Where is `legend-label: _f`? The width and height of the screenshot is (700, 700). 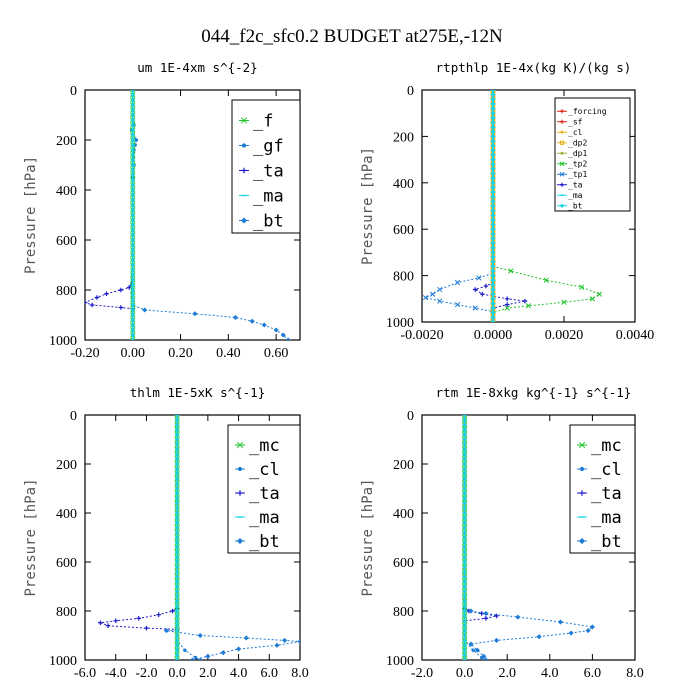
legend-label: _f is located at coordinates (263, 121).